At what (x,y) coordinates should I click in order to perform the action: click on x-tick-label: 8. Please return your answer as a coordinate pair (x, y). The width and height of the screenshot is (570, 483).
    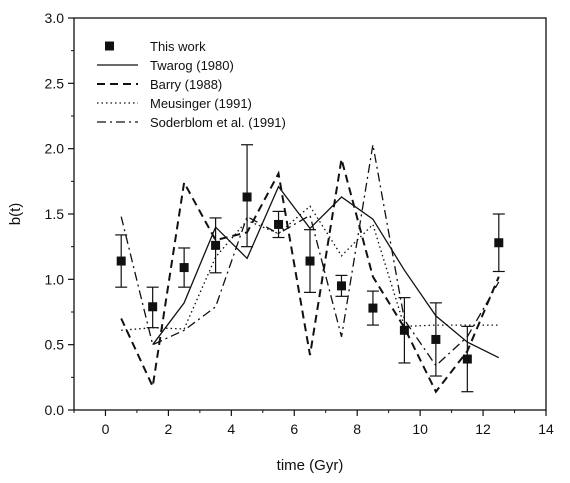
    Looking at the image, I should click on (357, 429).